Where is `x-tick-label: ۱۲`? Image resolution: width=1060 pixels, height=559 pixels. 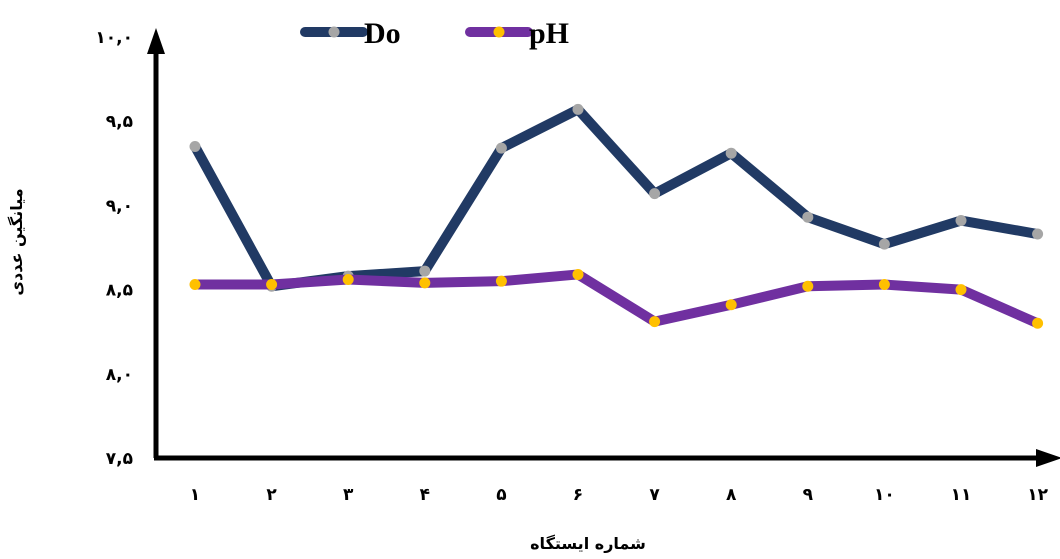 x-tick-label: ۱۲ is located at coordinates (1037, 495).